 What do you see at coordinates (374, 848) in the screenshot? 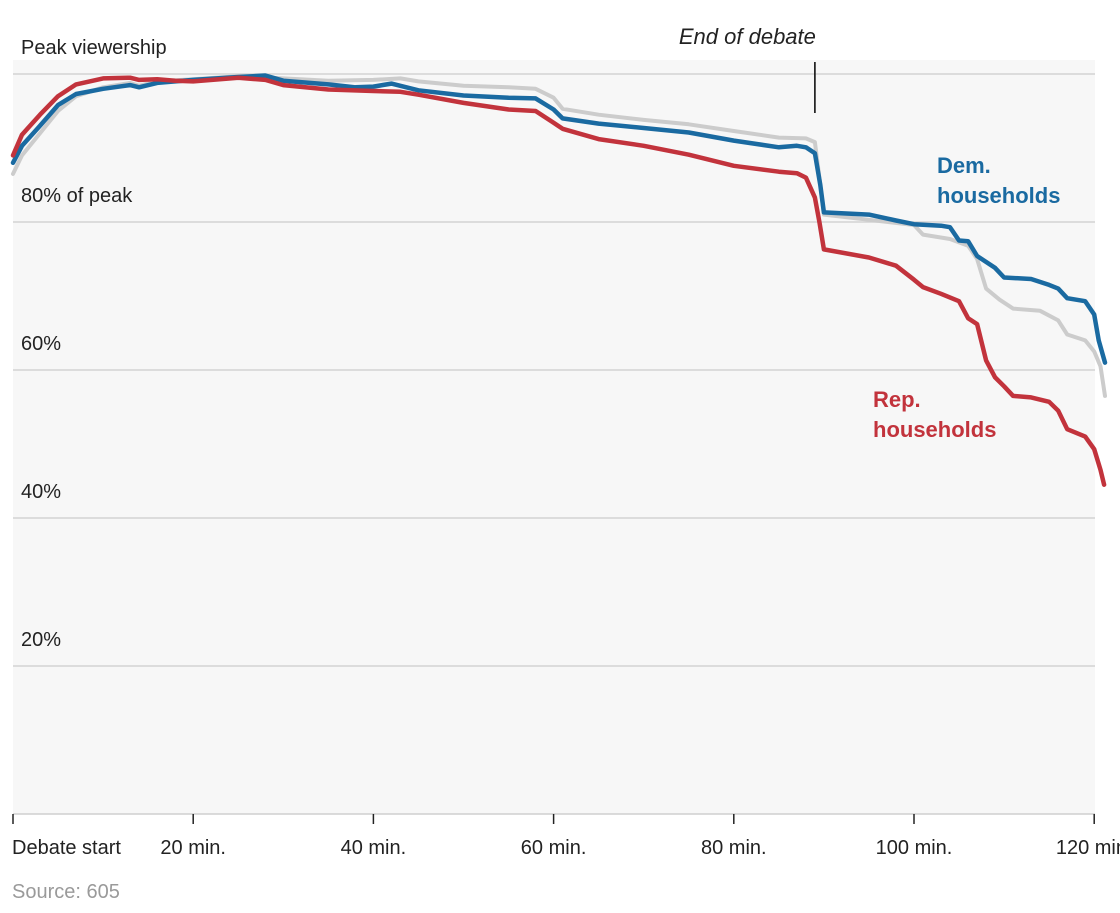
I see `x-tick-label: 40 min.` at bounding box center [374, 848].